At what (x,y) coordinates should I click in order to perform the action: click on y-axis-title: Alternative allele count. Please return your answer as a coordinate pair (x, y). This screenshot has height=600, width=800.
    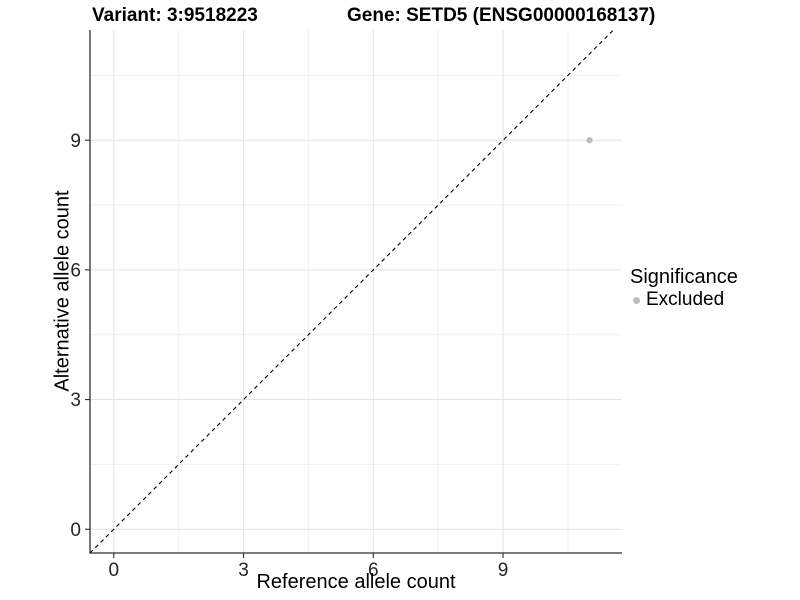
    Looking at the image, I should click on (62, 291).